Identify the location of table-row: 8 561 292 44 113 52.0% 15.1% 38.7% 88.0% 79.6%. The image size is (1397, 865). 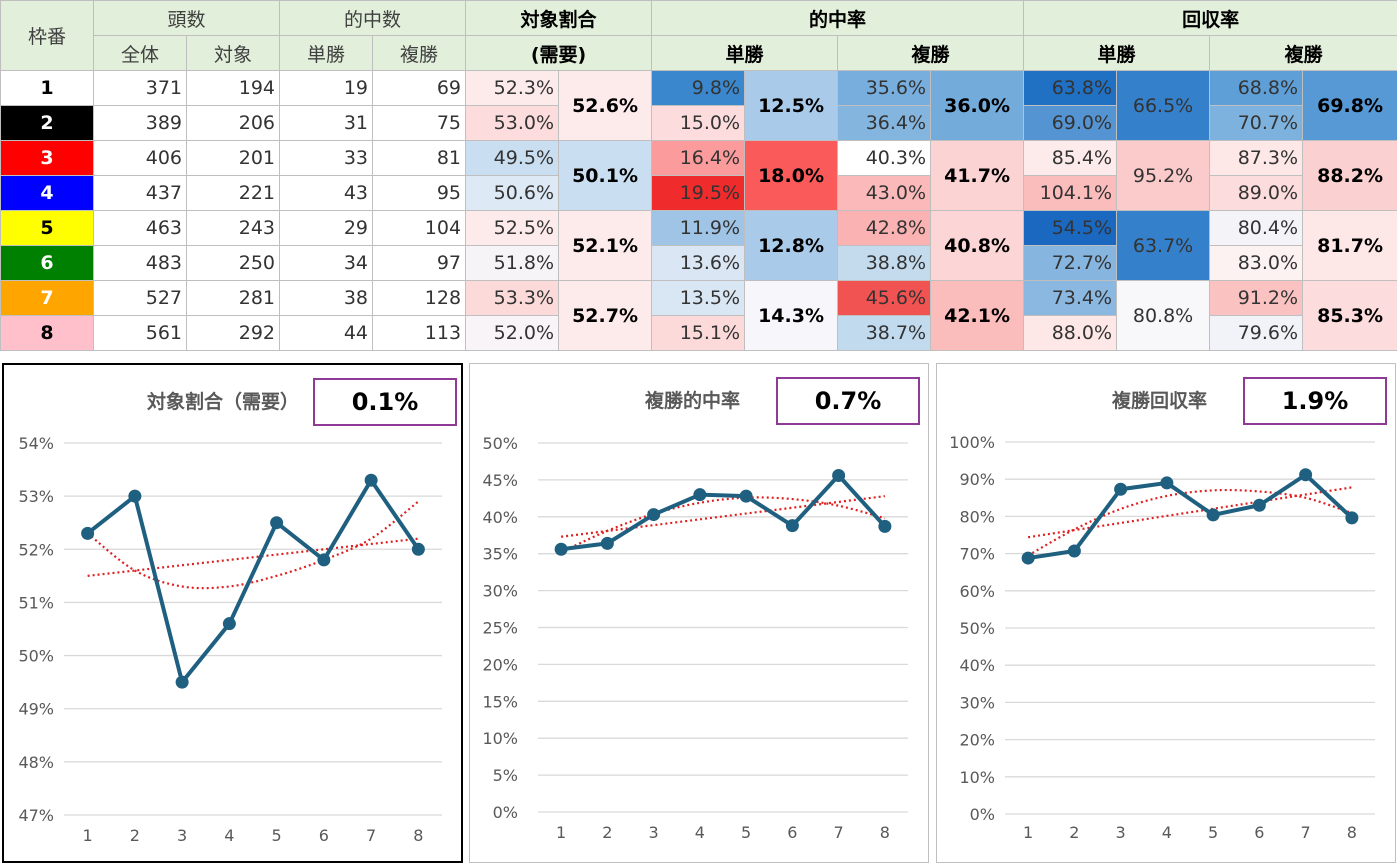
(698, 333).